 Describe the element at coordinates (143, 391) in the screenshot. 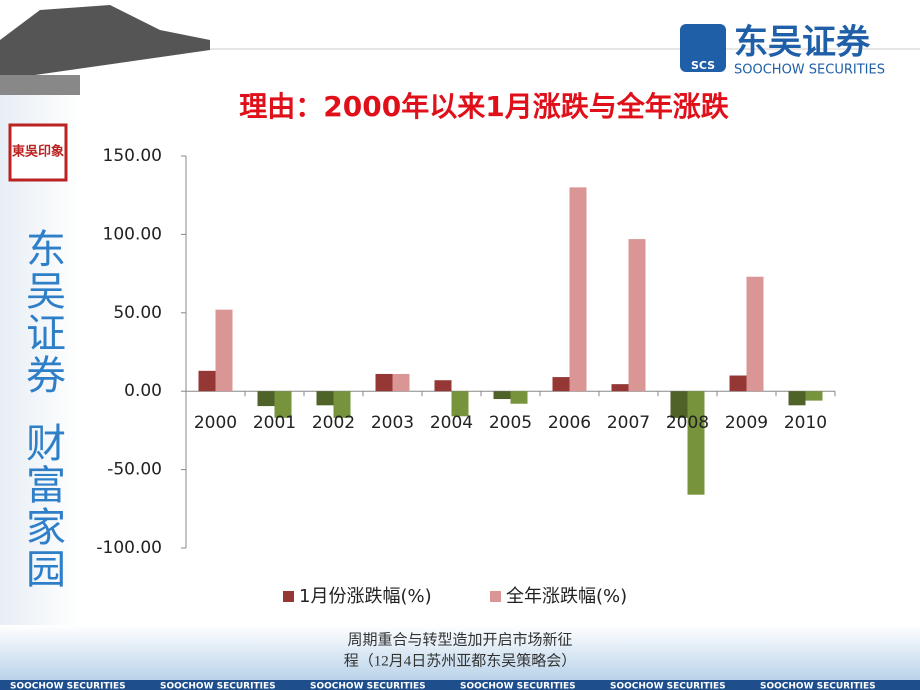

I see `y-tick-label: 0.00` at that location.